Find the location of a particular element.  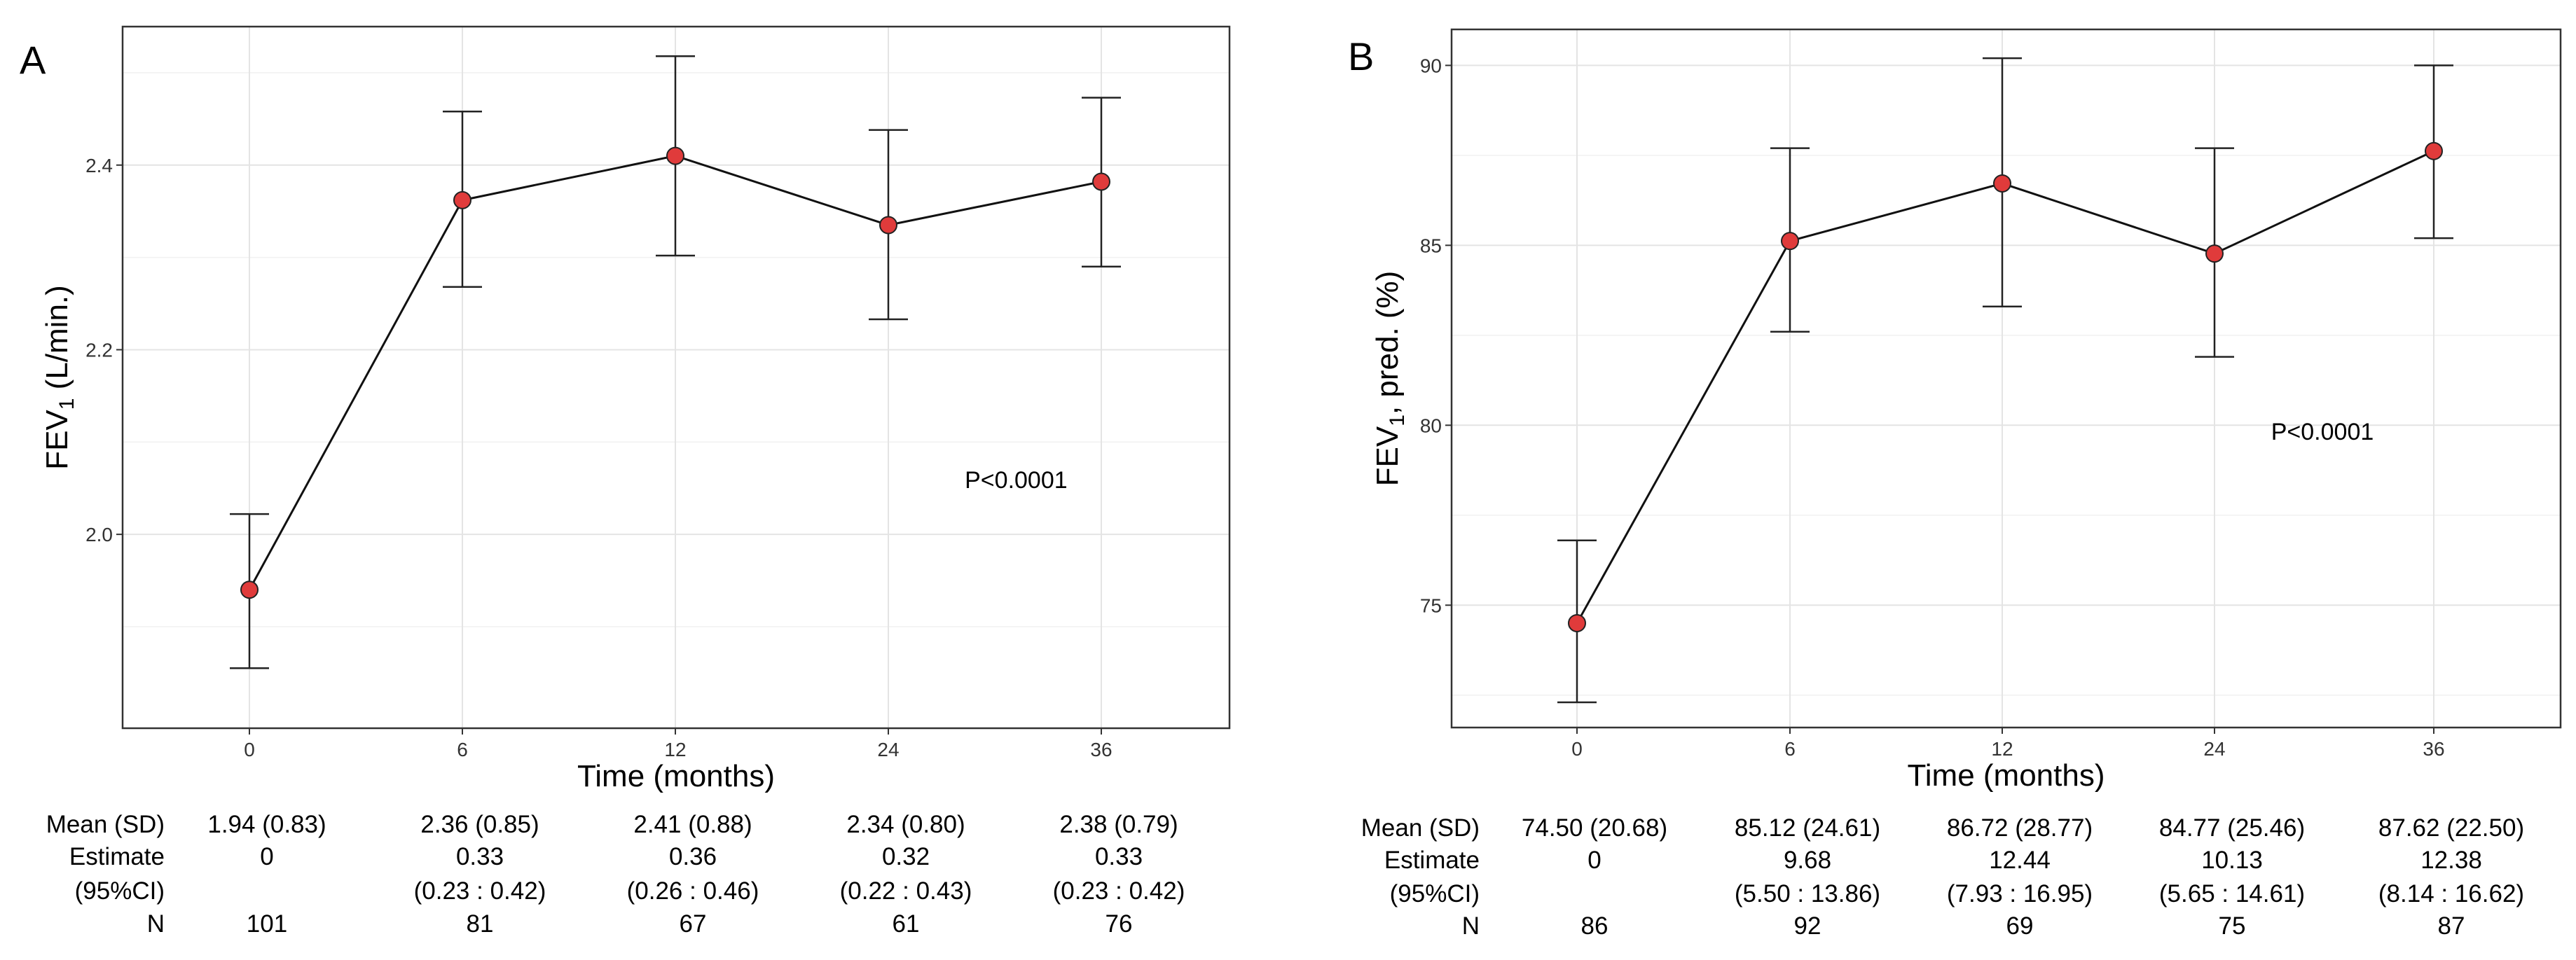

table-cell: 86.72 (28.77) is located at coordinates (2020, 828).